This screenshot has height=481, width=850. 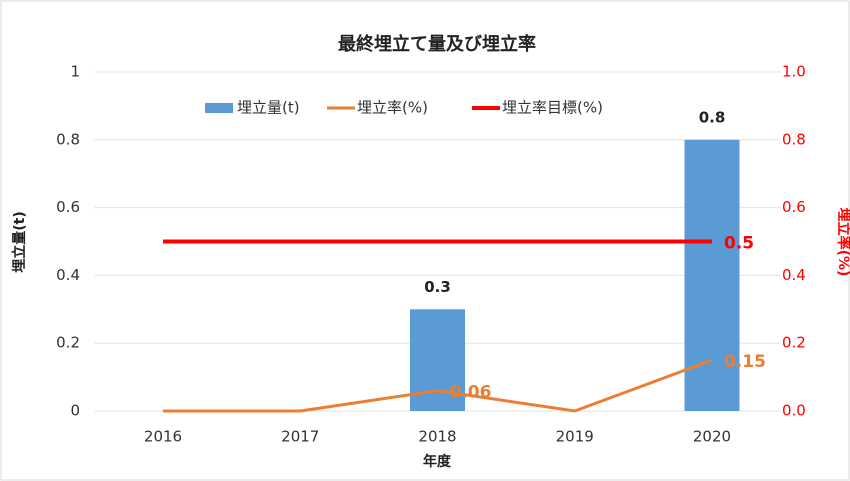 What do you see at coordinates (437, 437) in the screenshot?
I see `x-tick-label: 2018` at bounding box center [437, 437].